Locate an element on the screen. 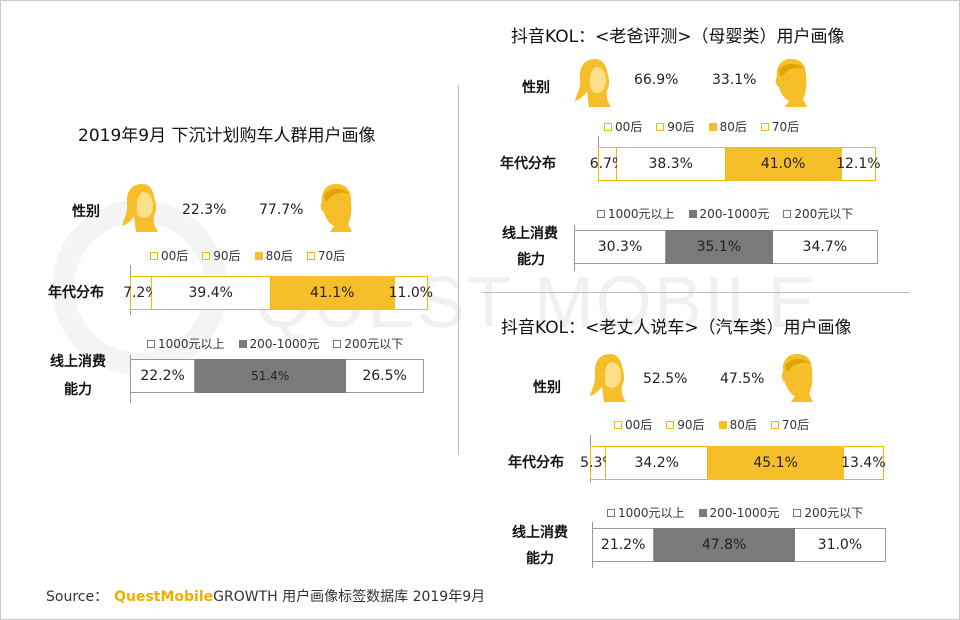  bar-segment: 21.2% is located at coordinates (623, 545).